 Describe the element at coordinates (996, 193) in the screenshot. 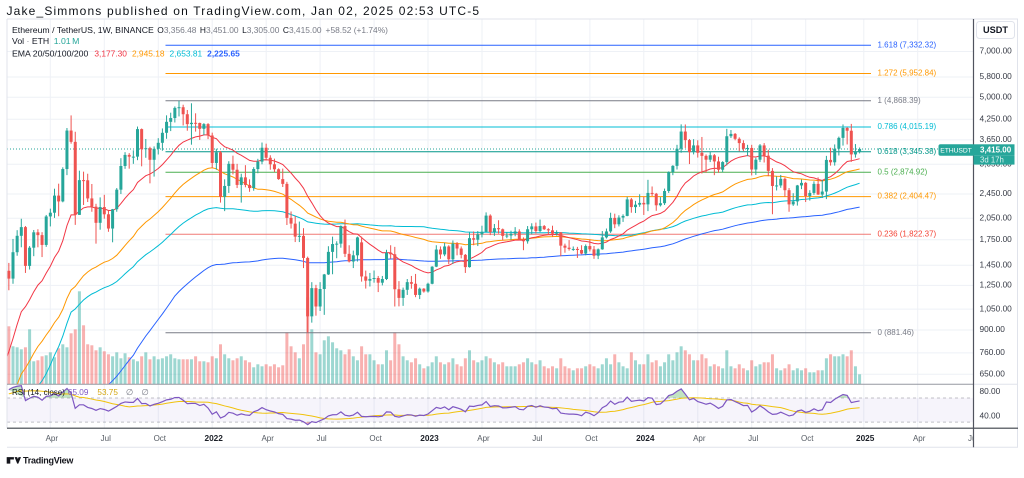

I see `svg-text: 2,450.00` at that location.